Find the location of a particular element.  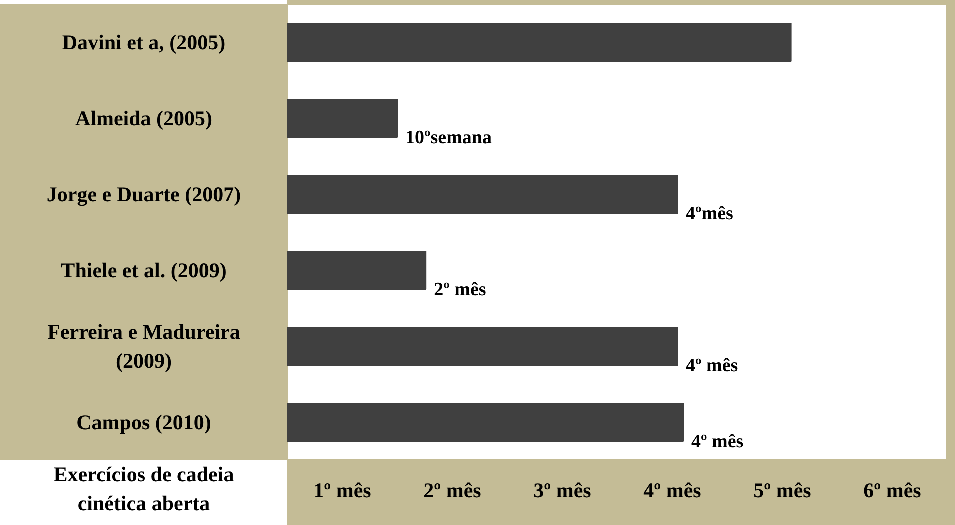

x-axis-title: Exercícios de cadeia cinética aberta is located at coordinates (144, 489).